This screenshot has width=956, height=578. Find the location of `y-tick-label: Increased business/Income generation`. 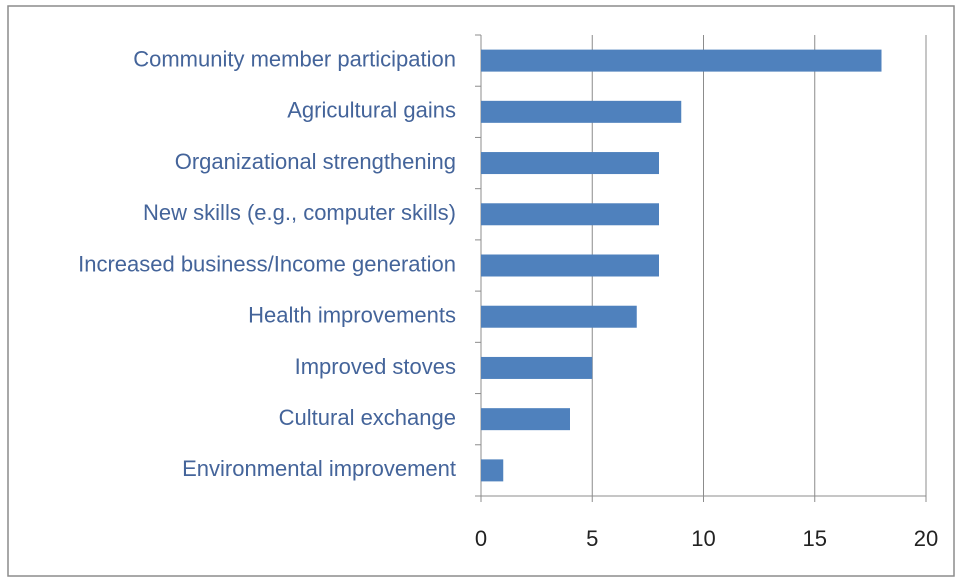

y-tick-label: Increased business/Income generation is located at coordinates (267, 263).